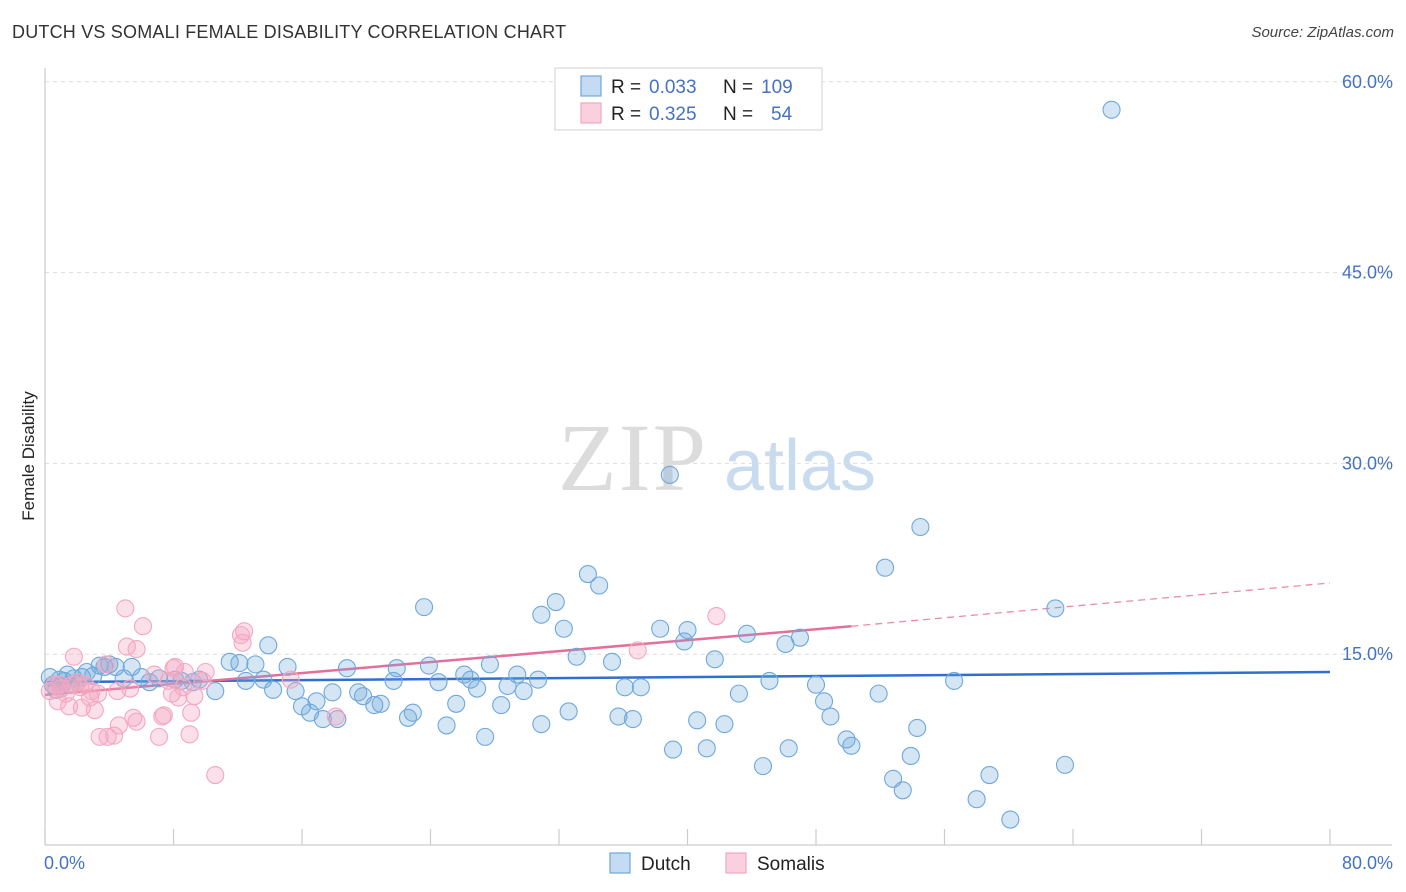  What do you see at coordinates (1091, 604) in the screenshot?
I see `somalis-trend-extension` at bounding box center [1091, 604].